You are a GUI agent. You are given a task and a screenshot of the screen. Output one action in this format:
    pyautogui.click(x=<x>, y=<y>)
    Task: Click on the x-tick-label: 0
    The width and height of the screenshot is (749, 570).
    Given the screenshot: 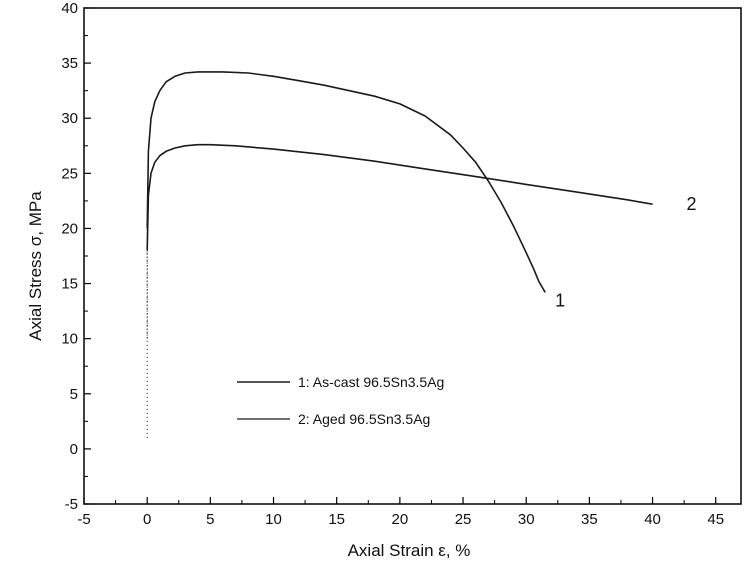 What is the action you would take?
    pyautogui.click(x=147, y=519)
    